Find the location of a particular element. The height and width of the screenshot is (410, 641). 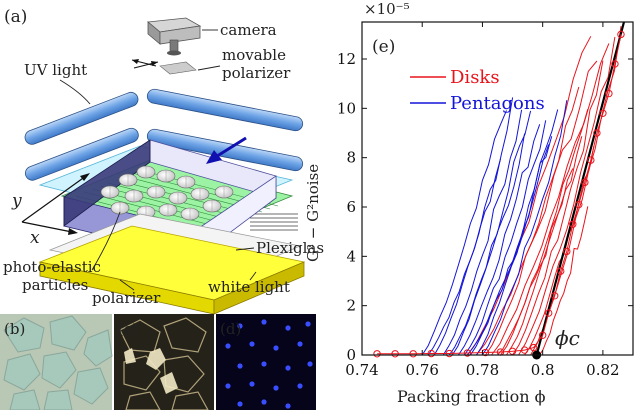

panel-a-label: (a) is located at coordinates (15, 17).